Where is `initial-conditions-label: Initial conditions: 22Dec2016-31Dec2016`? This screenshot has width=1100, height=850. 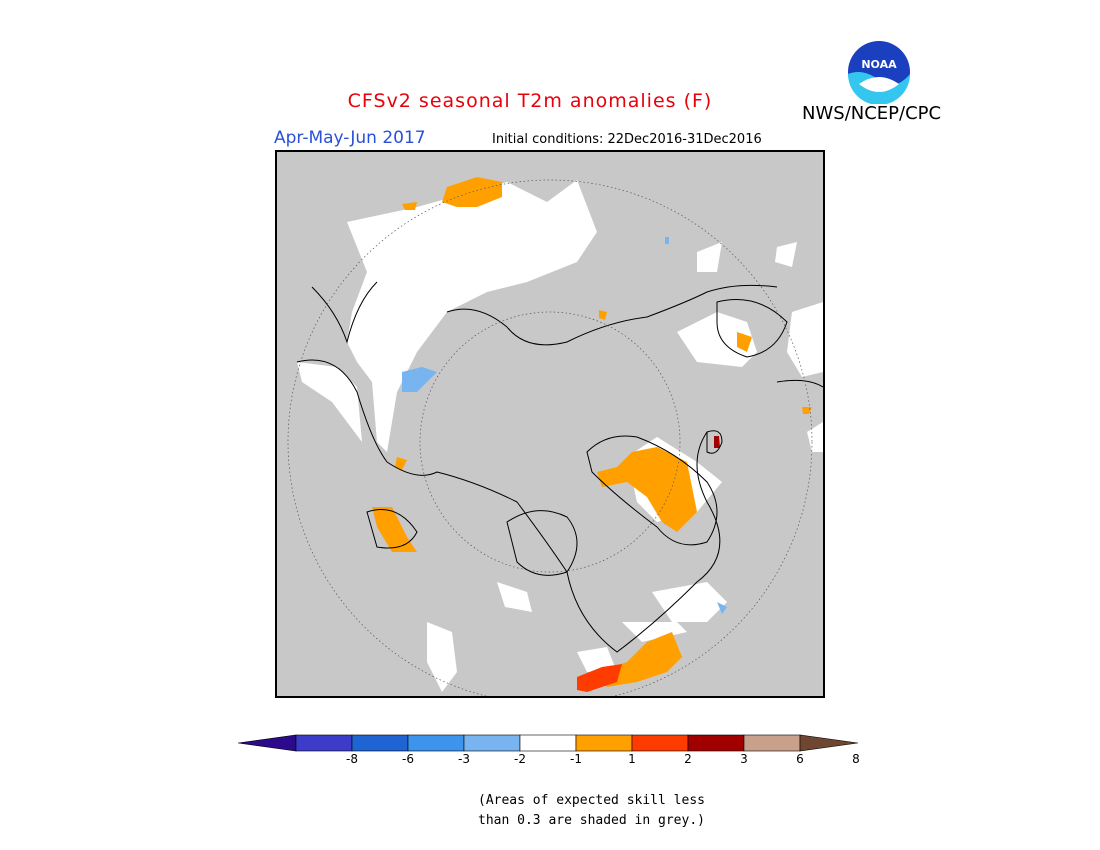
initial-conditions-label: Initial conditions: 22Dec2016-31Dec2016 is located at coordinates (627, 139).